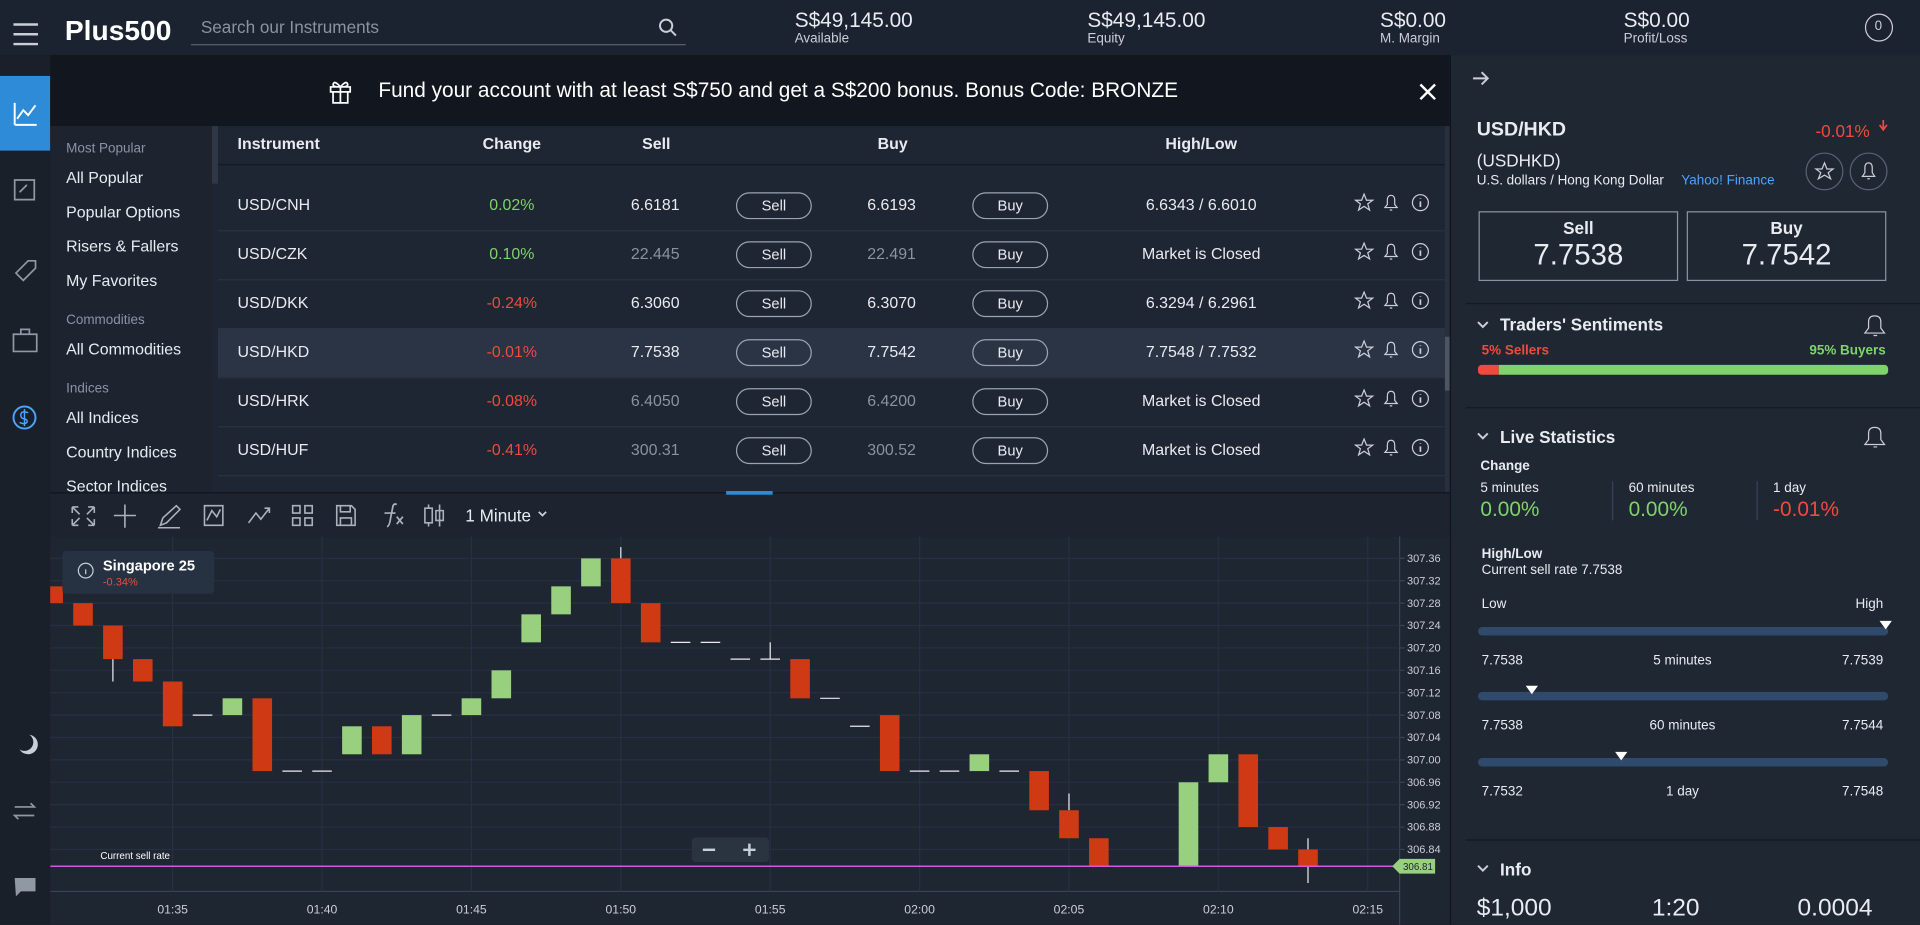 The height and width of the screenshot is (925, 1920). Describe the element at coordinates (655, 302) in the screenshot. I see `sell-price: 6.3060` at that location.